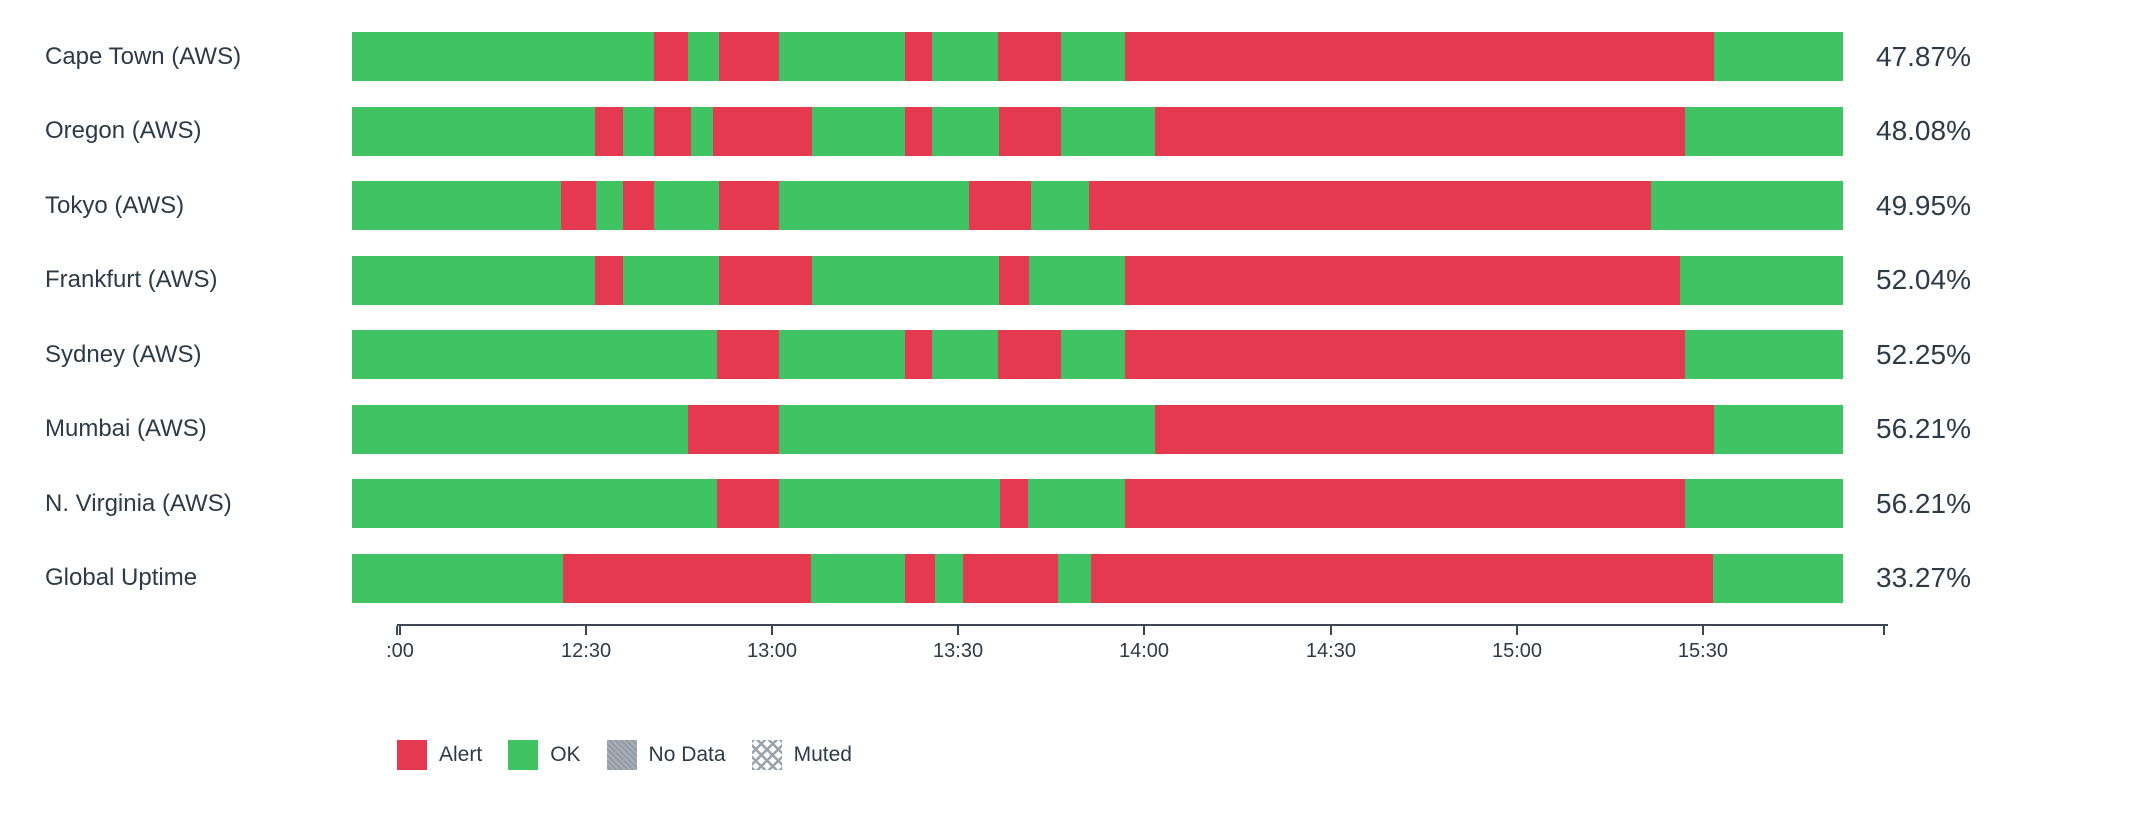  I want to click on row-label: Oregon (AWS), so click(123, 130).